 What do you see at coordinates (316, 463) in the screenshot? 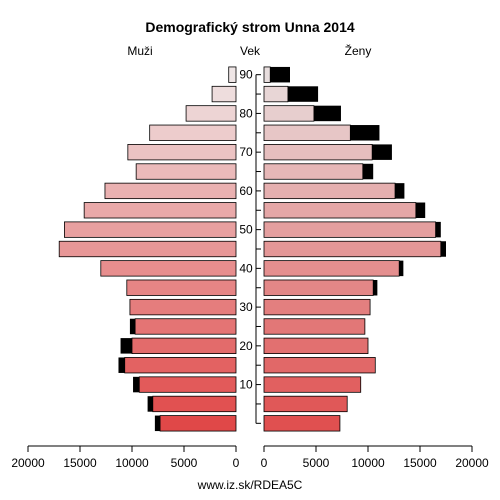
I see `female-x-tick-label: 5000` at bounding box center [316, 463].